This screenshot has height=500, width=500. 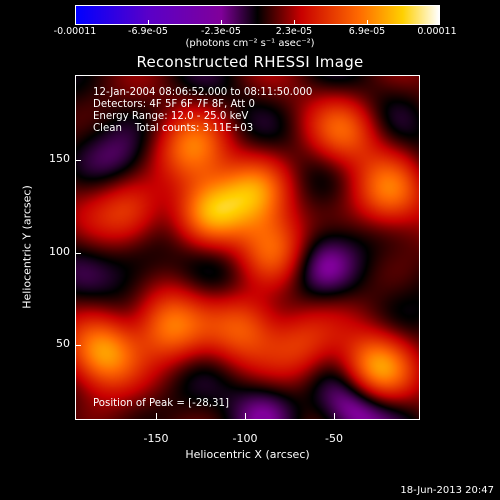 I want to click on peak-position-label: Position of Peak = [-28,31], so click(x=161, y=403).